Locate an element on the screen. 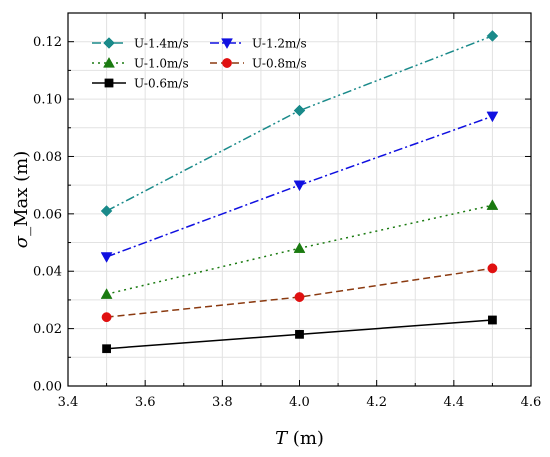  y-tick-label: 0.10 is located at coordinates (47, 100).